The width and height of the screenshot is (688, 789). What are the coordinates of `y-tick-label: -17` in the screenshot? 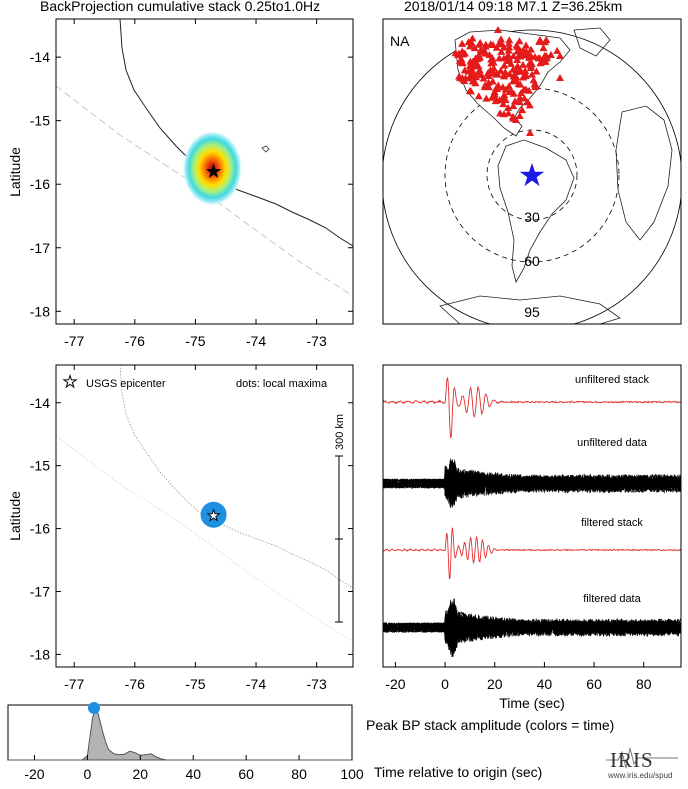 It's located at (40, 592).